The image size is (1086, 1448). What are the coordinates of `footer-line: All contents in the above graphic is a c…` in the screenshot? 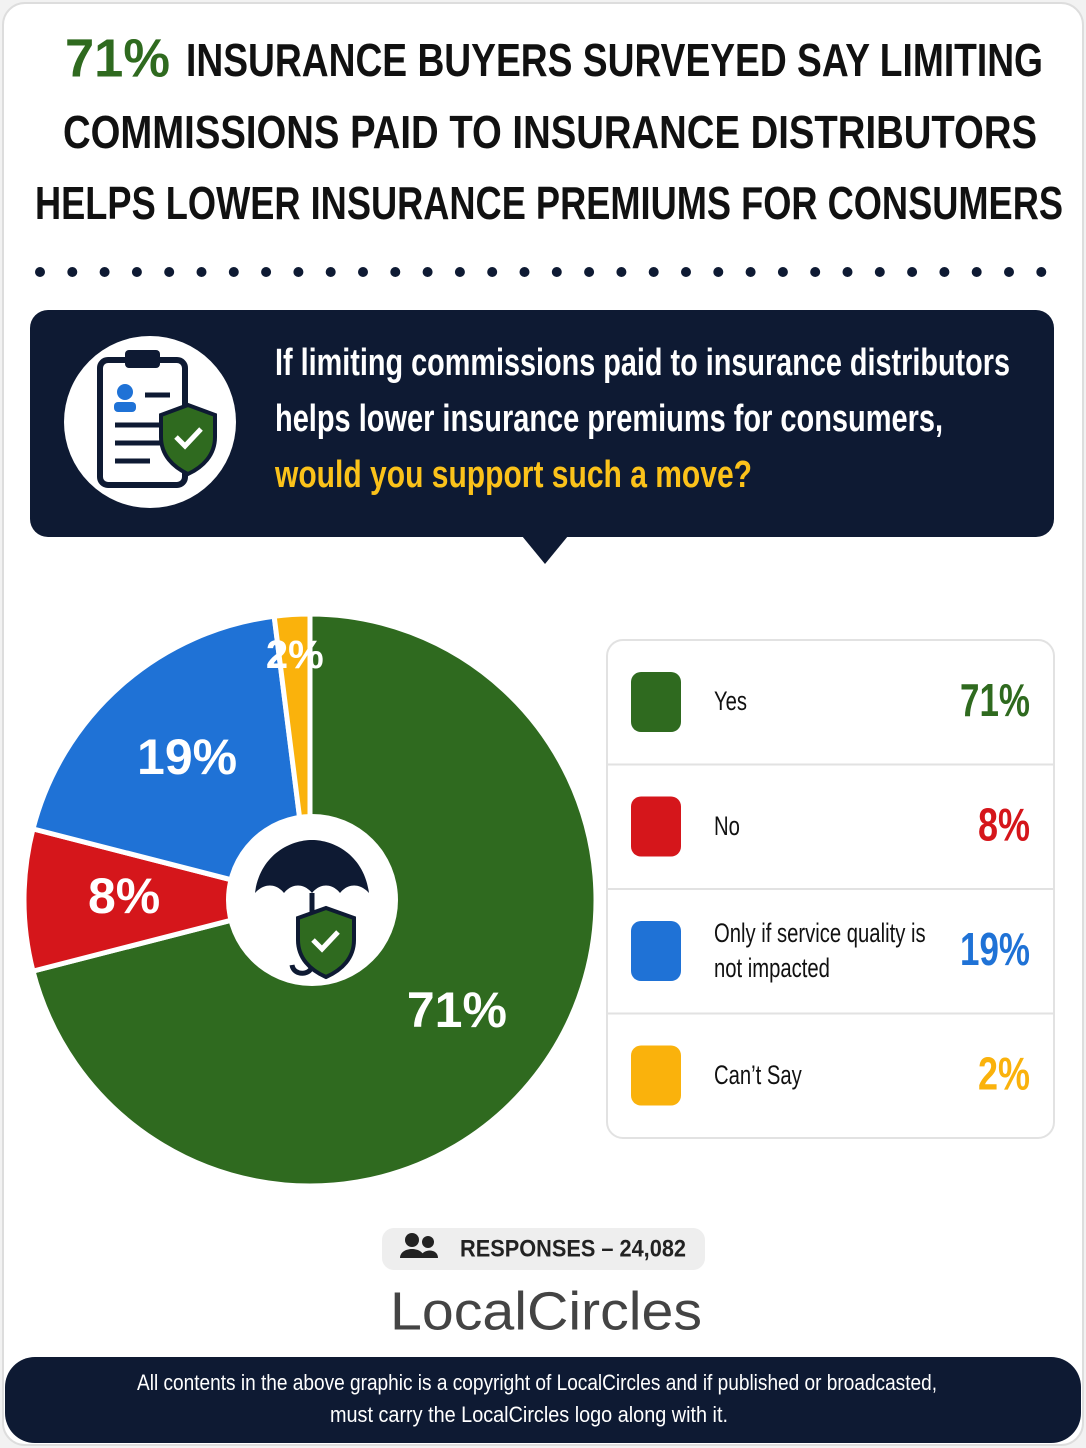 It's located at (537, 1382).